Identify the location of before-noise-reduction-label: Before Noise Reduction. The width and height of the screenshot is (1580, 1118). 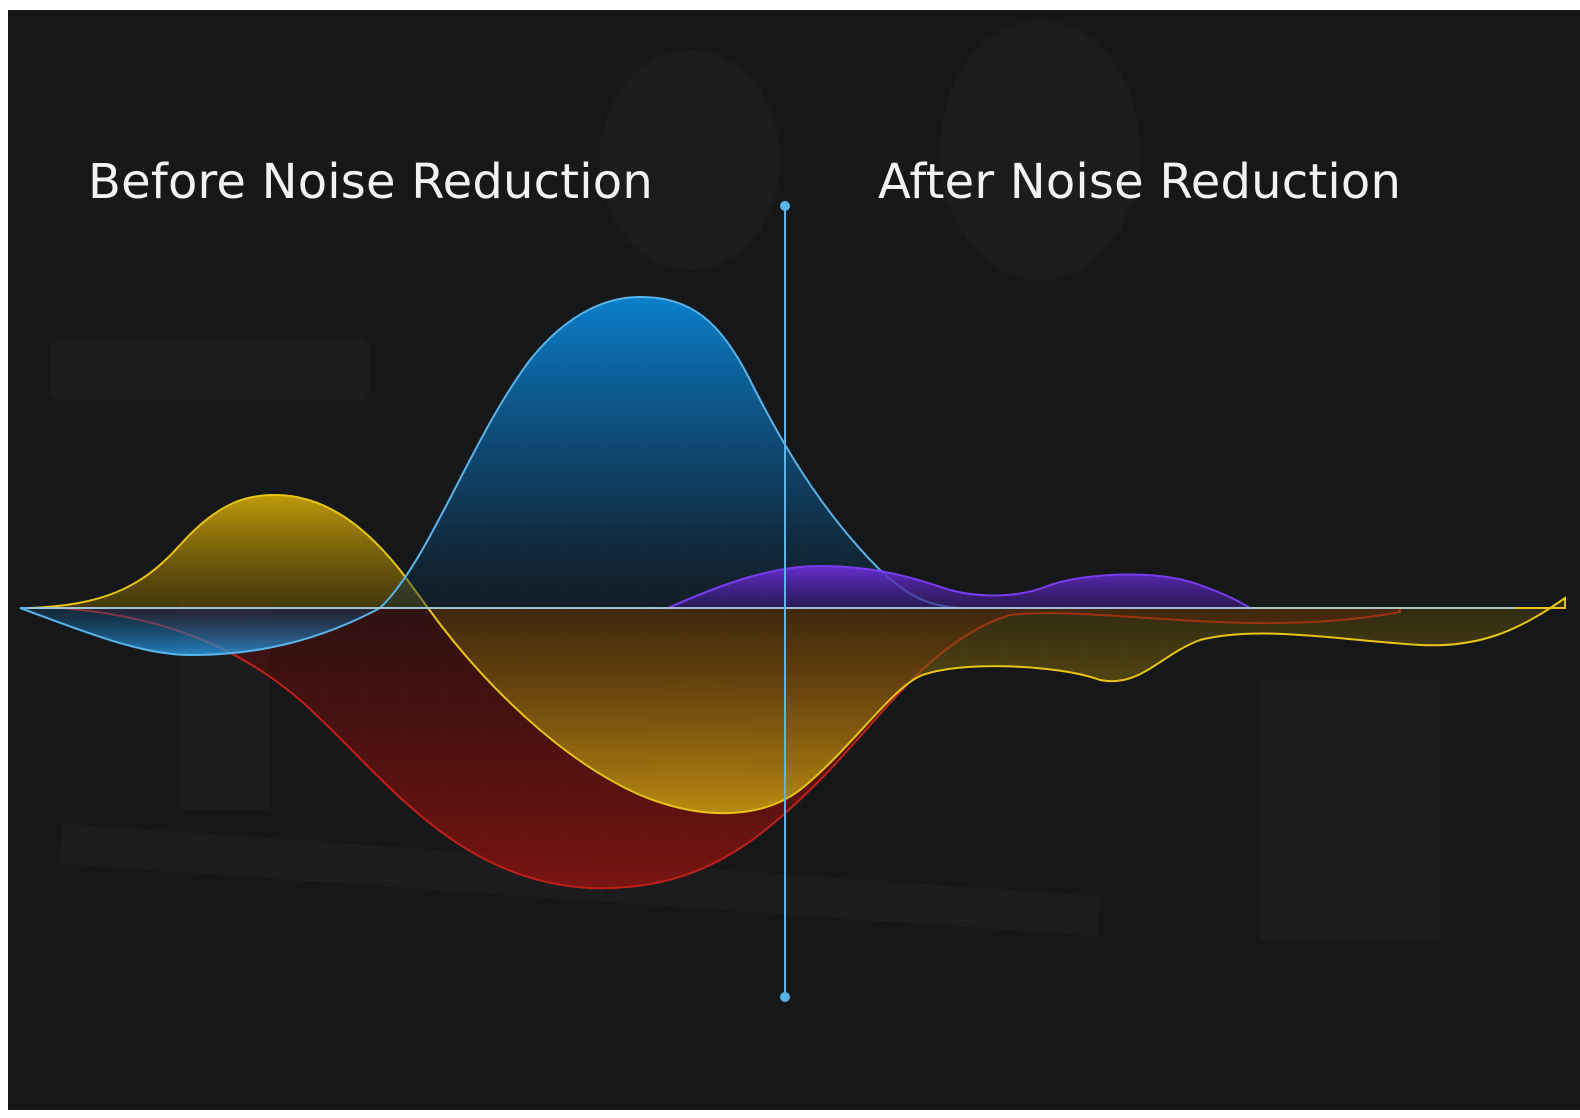
(370, 182).